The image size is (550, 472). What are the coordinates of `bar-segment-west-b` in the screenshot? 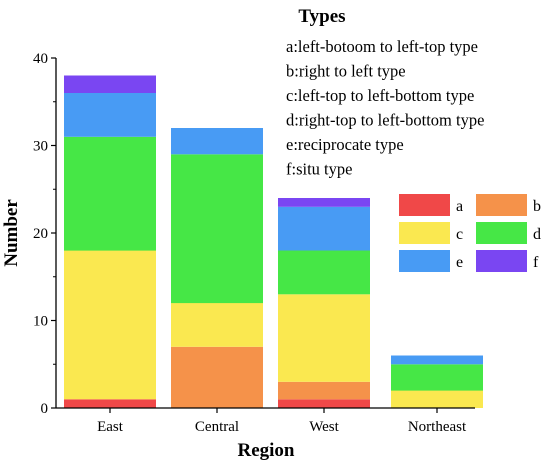 It's located at (324, 390).